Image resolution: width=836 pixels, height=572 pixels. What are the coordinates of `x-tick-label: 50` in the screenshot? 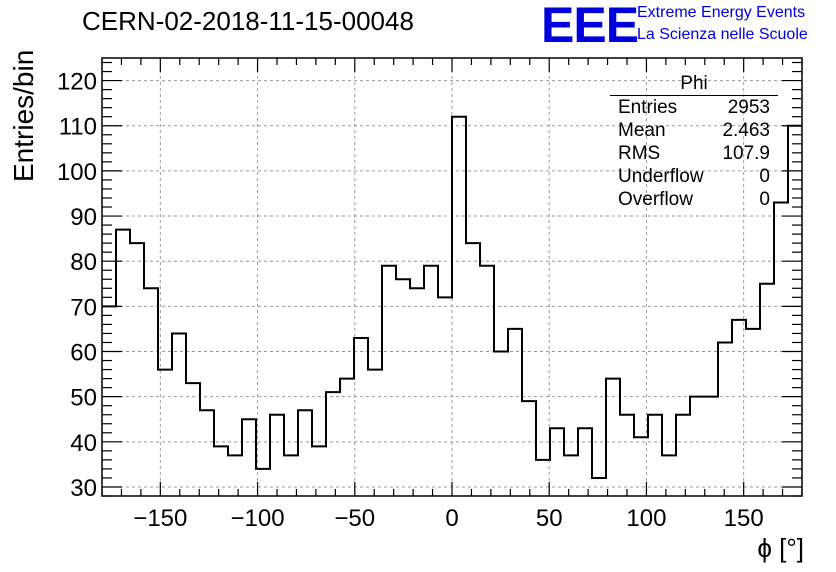 It's located at (549, 518).